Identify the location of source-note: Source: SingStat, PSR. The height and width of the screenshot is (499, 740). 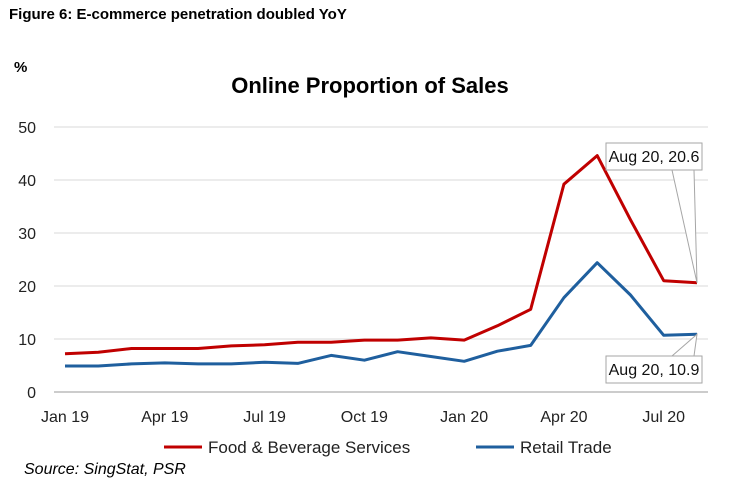
(105, 469).